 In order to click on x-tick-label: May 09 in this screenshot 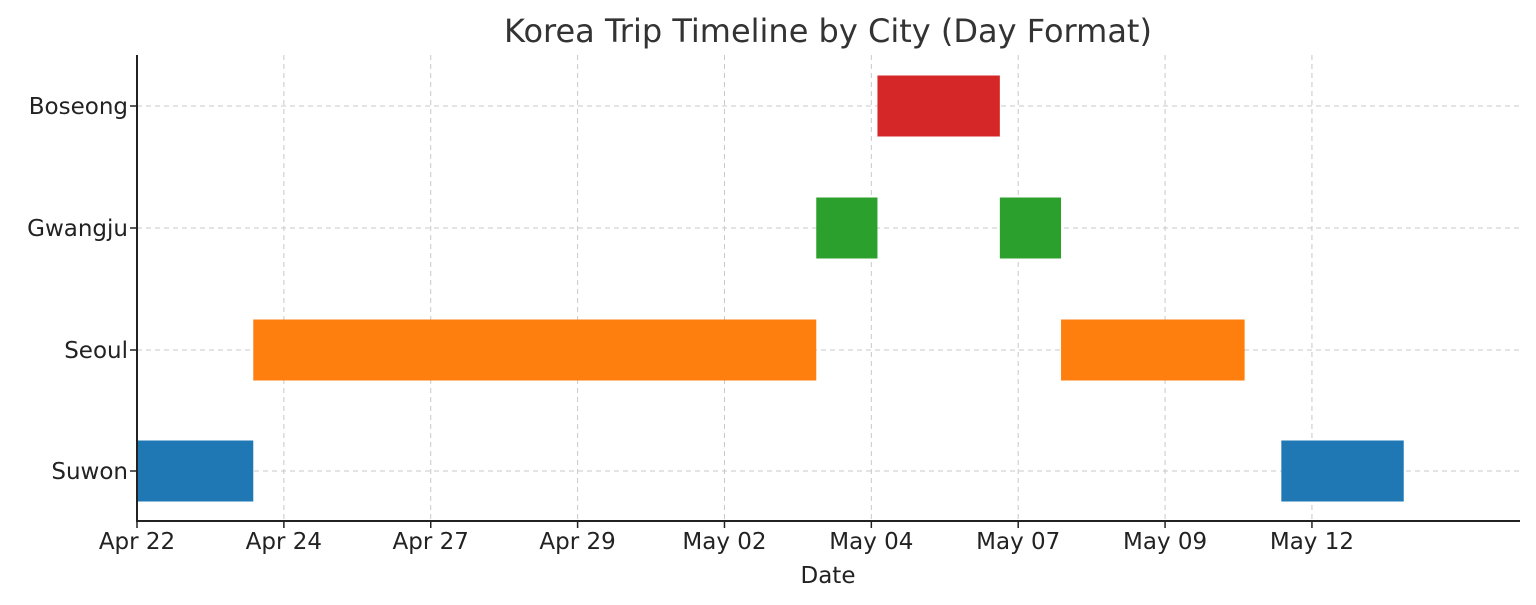, I will do `click(1165, 542)`.